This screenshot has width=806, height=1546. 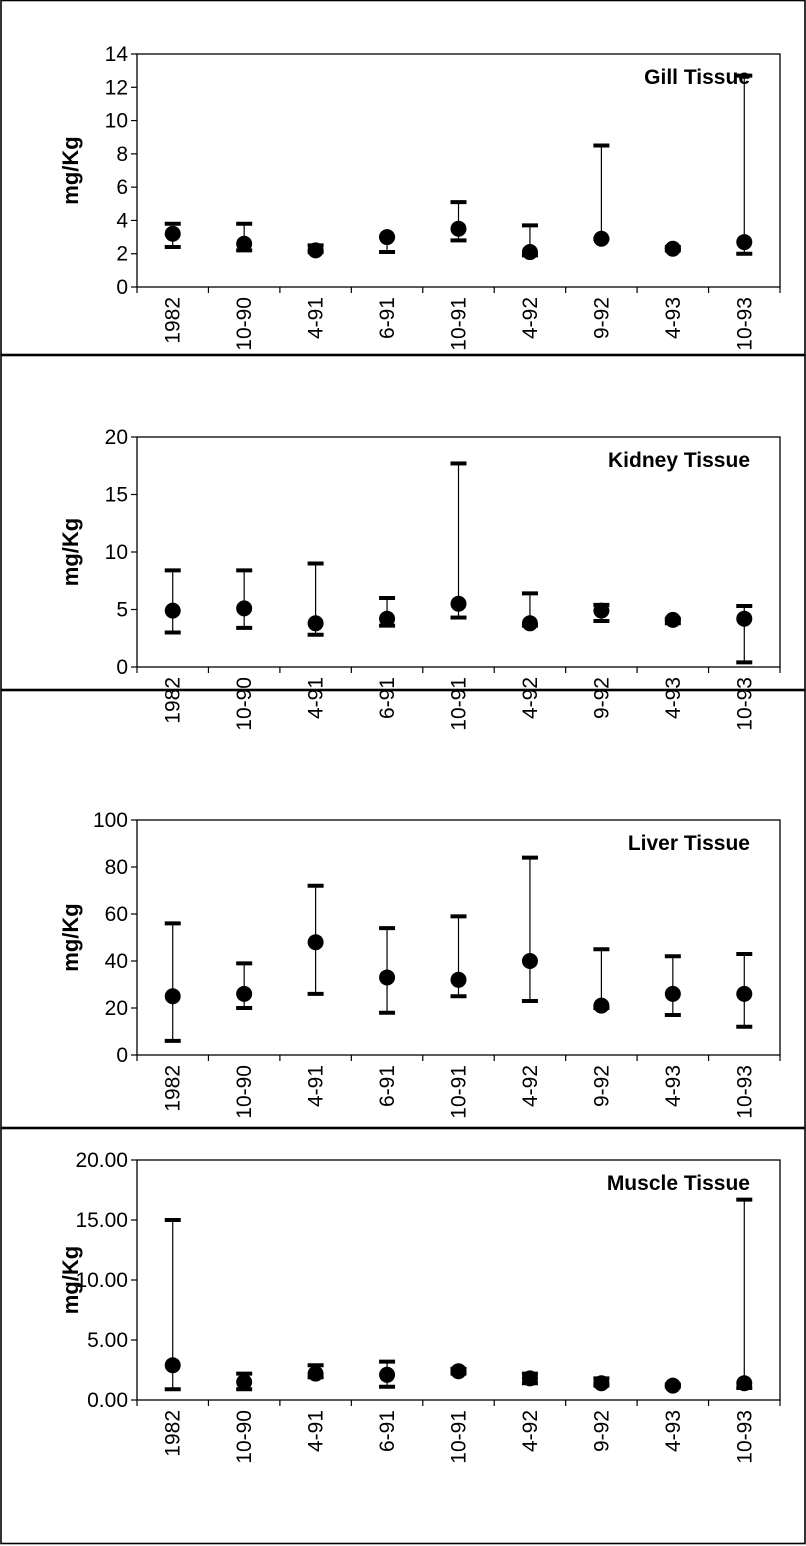 I want to click on y-tick-label: 40, so click(x=116, y=961).